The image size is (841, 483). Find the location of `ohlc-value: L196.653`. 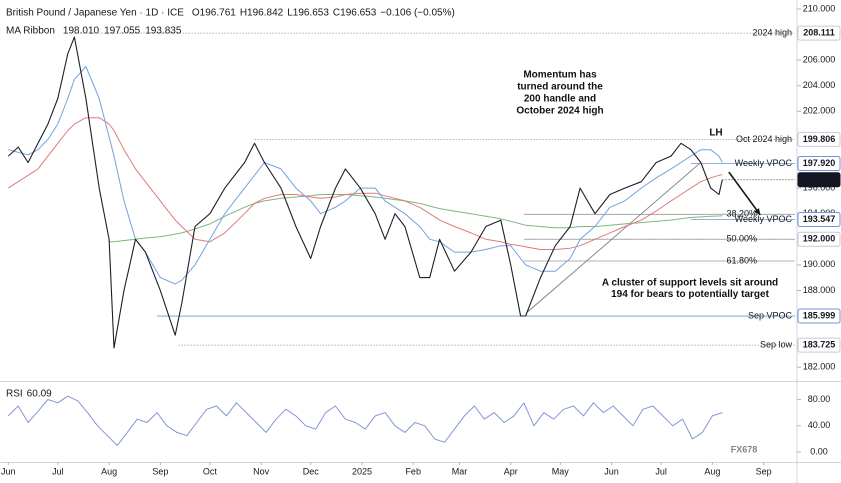

ohlc-value: L196.653 is located at coordinates (308, 13).